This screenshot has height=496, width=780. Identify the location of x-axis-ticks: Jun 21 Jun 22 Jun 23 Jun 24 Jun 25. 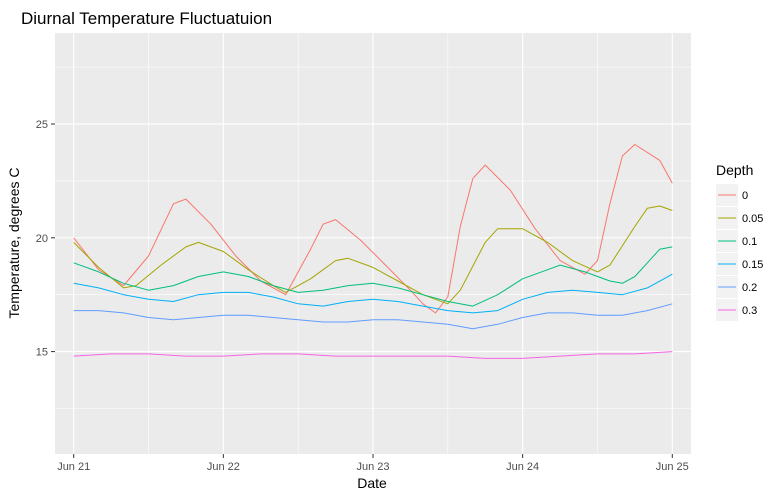
(373, 463).